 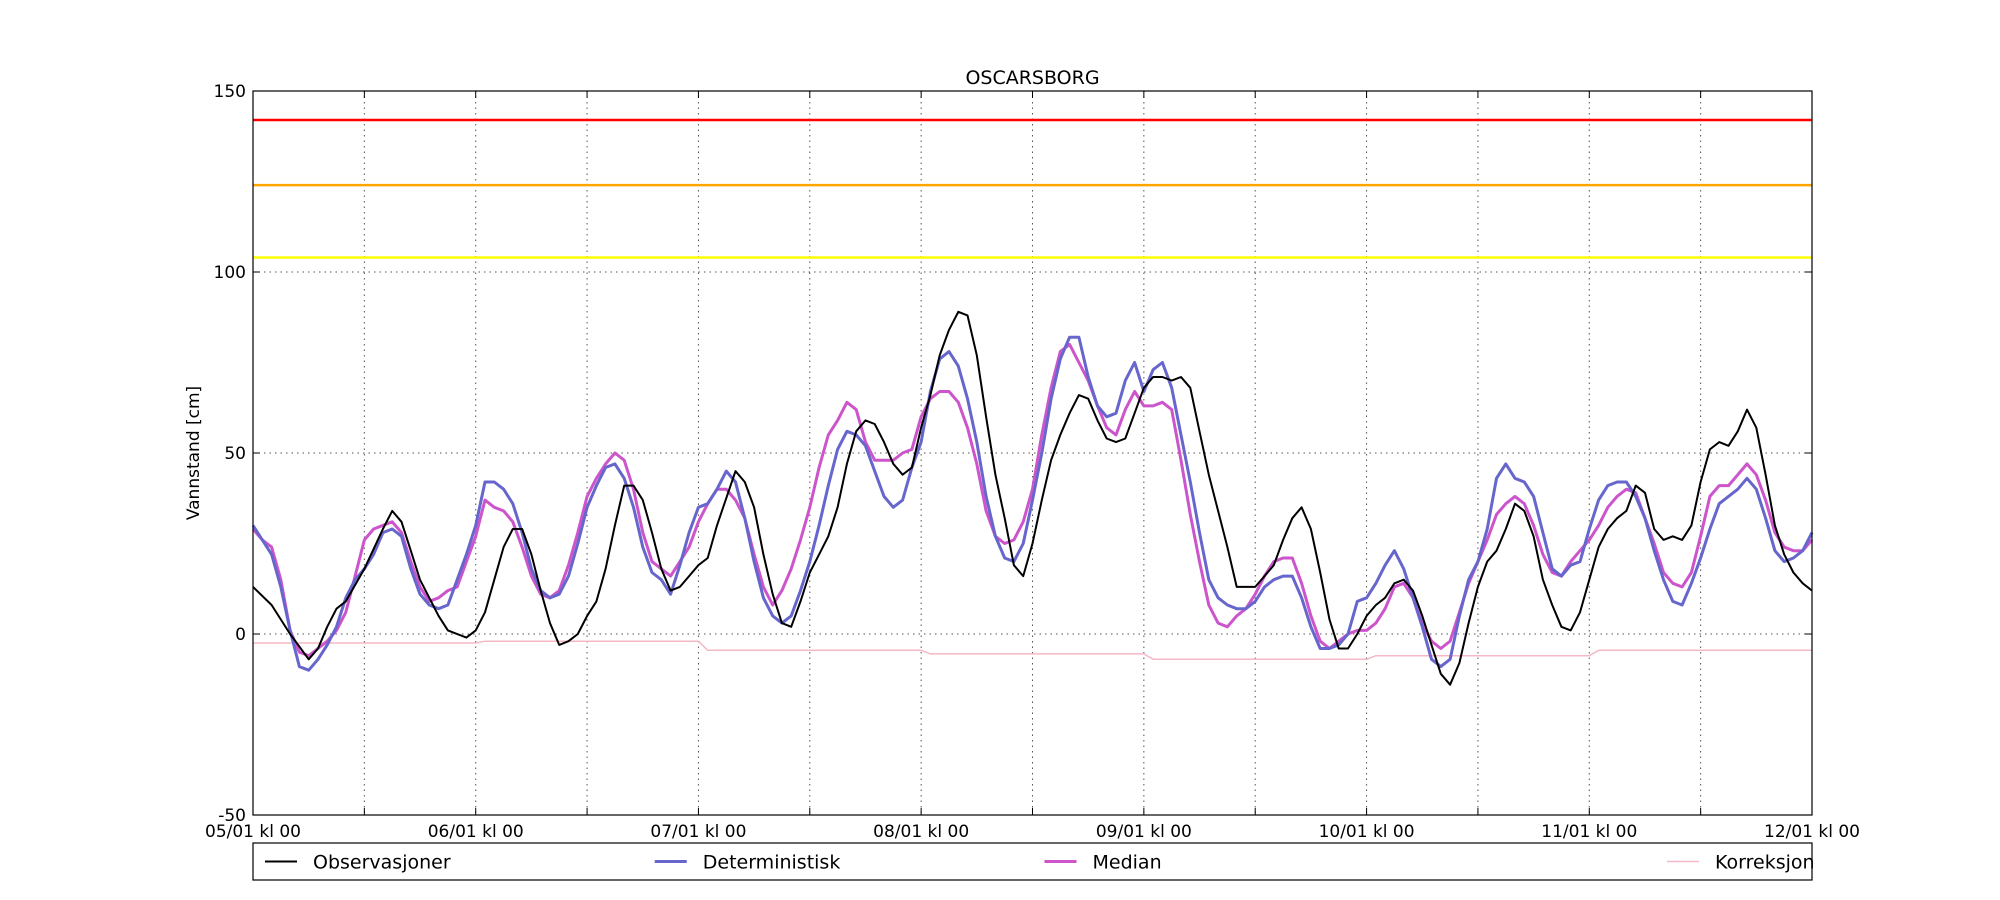 I want to click on y-tick-label: 0, so click(x=240, y=635).